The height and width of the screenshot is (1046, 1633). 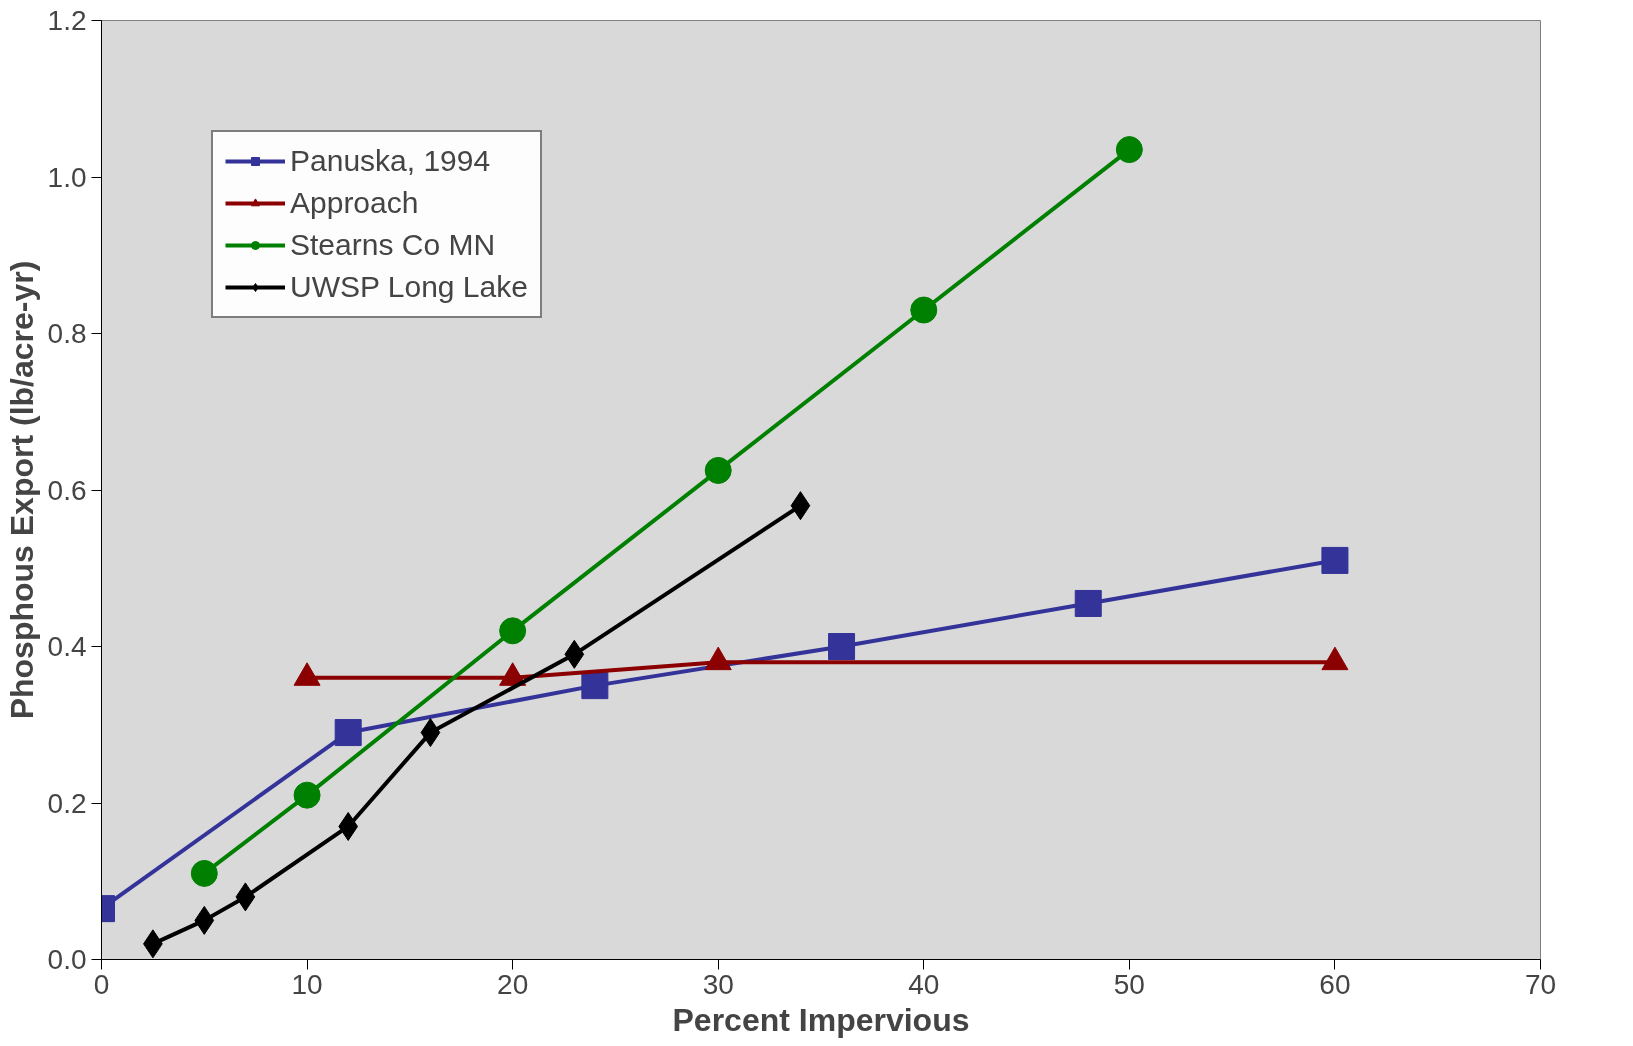 What do you see at coordinates (354, 203) in the screenshot?
I see `legend-label: Approach` at bounding box center [354, 203].